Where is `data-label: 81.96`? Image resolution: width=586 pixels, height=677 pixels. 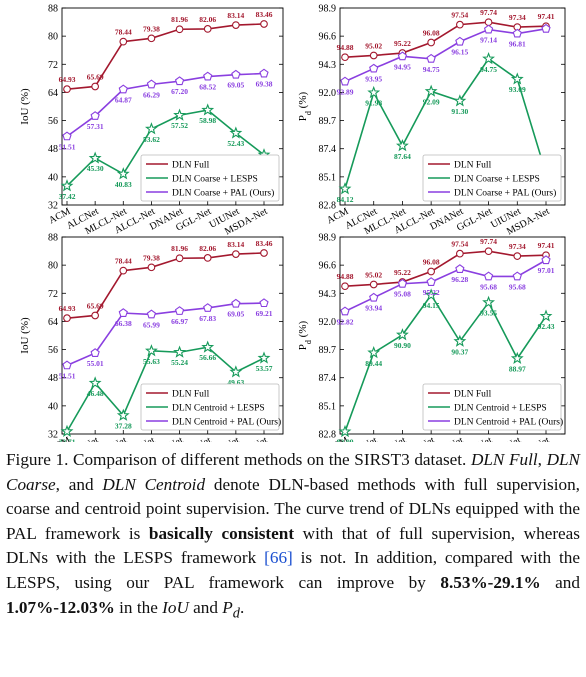
data-label: 81.96 is located at coordinates (179, 248).